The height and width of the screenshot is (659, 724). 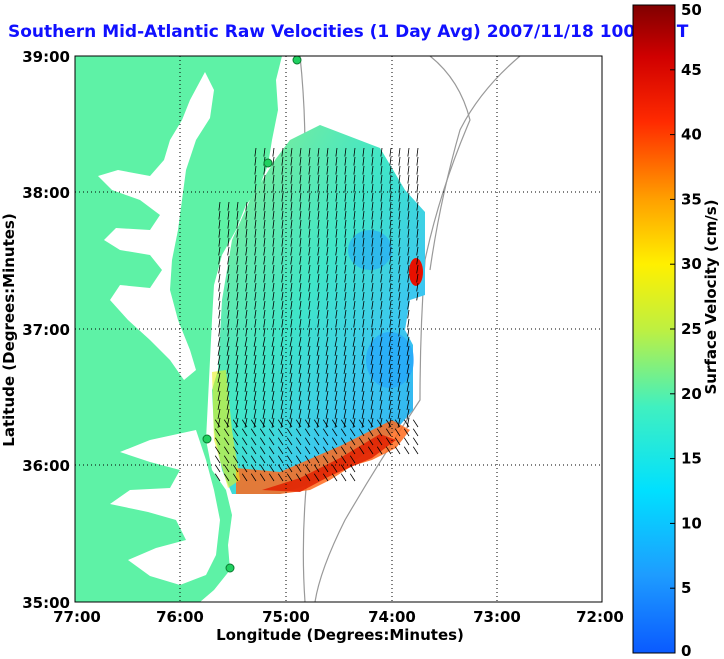 I want to click on y-tick-label: 39:00, so click(x=46, y=57).